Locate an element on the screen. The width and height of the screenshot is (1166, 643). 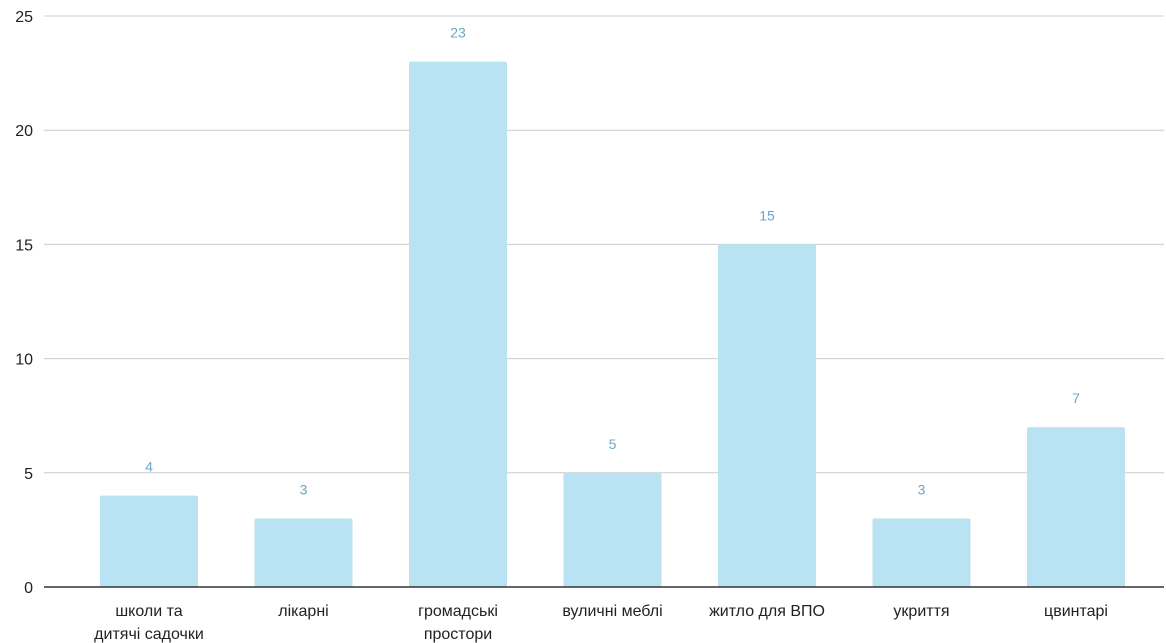
x-category-label: цвинтарі is located at coordinates (1076, 611).